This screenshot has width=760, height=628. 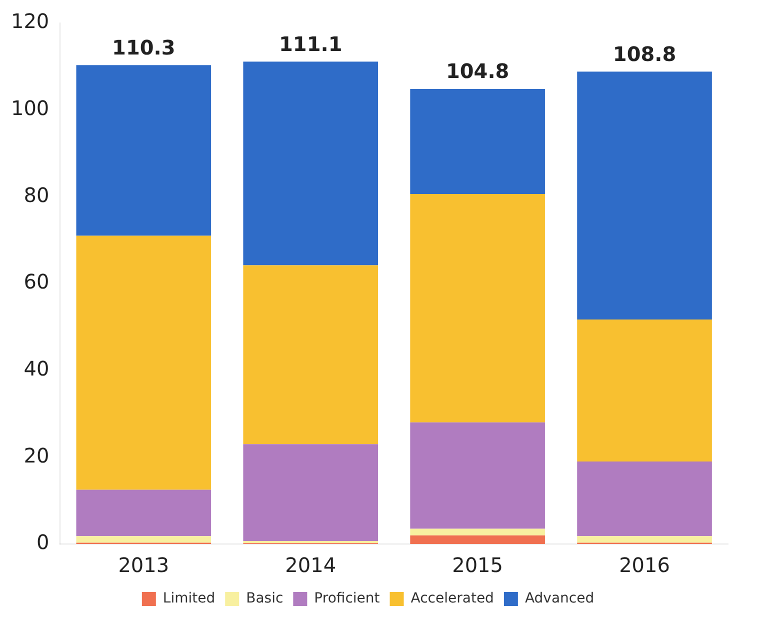 I want to click on legend-label: Proficient, so click(x=347, y=598).